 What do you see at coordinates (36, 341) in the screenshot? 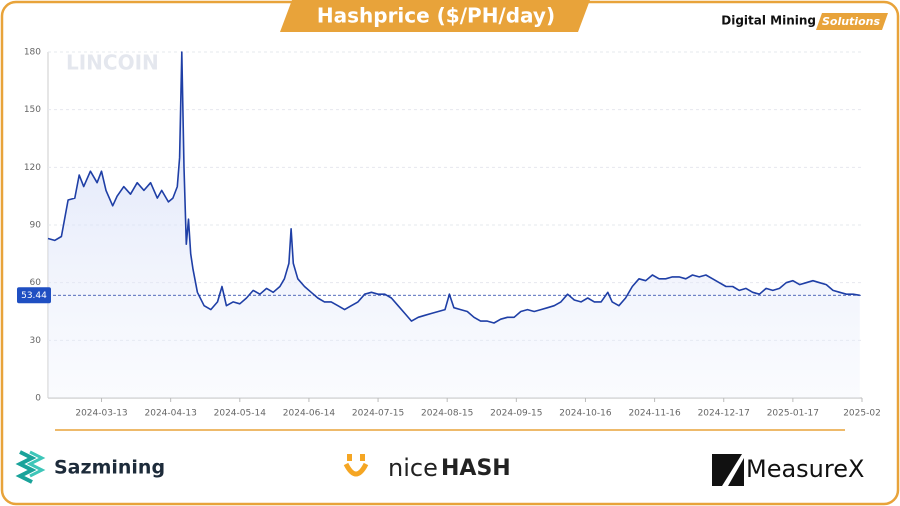
I see `y-tick-label: 30` at bounding box center [36, 341].